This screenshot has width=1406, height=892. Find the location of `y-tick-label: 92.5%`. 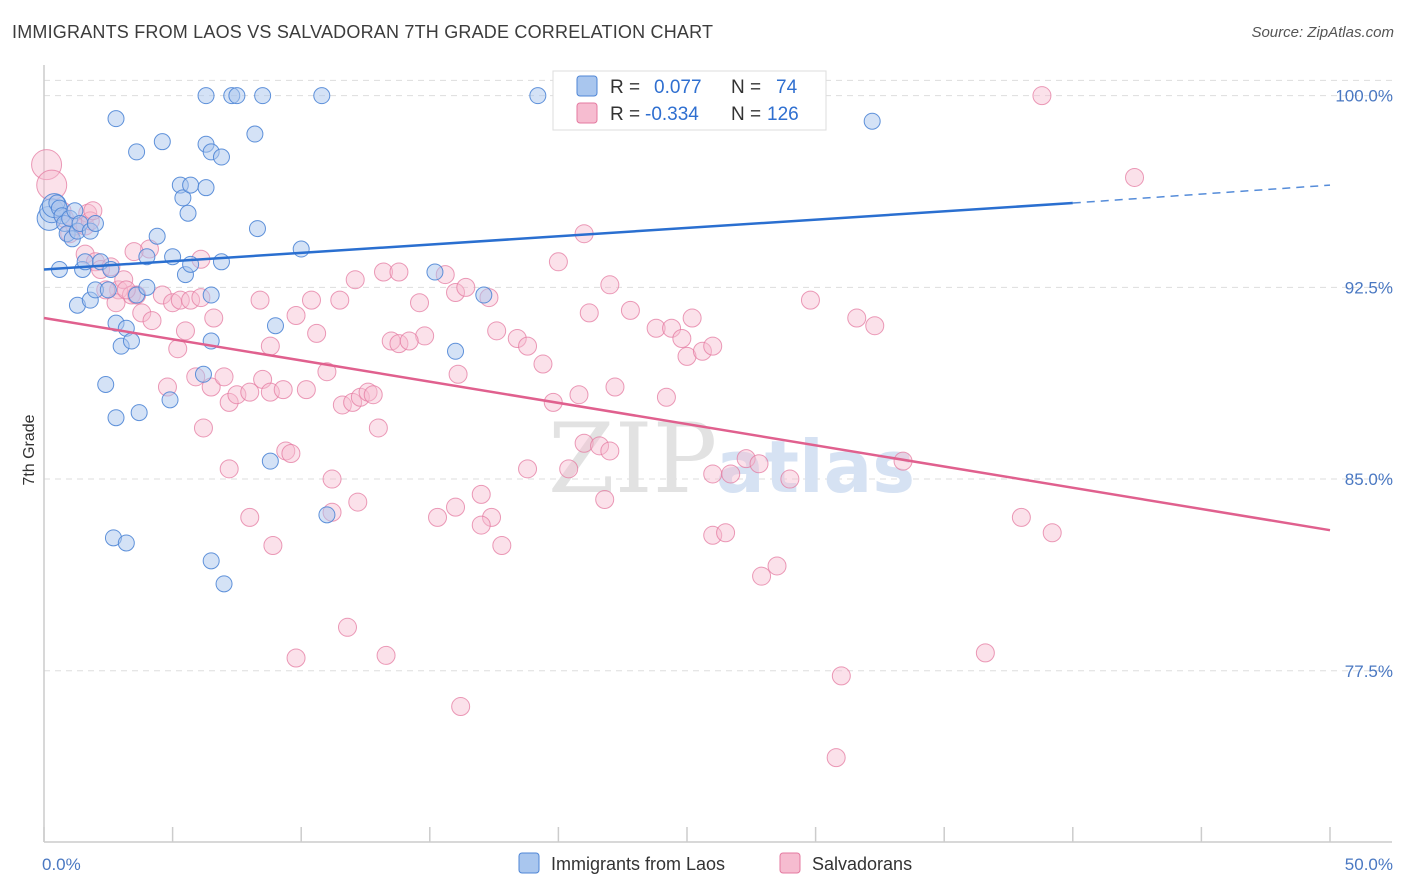

y-tick-label: 92.5% is located at coordinates (1369, 287).